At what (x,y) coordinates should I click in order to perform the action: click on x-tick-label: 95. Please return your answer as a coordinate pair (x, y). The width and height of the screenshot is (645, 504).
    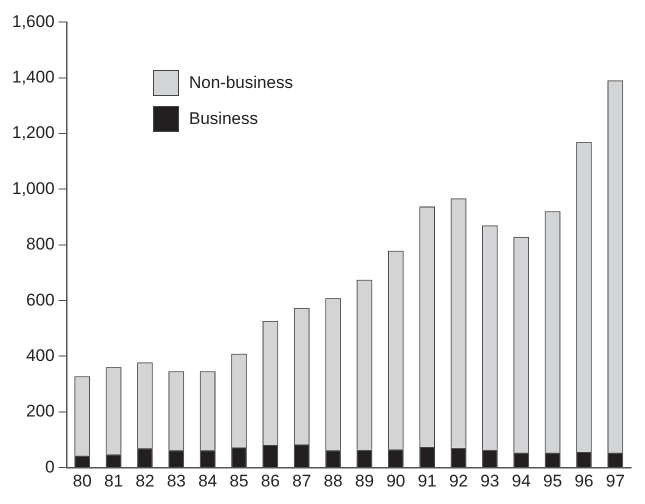
    Looking at the image, I should click on (552, 480).